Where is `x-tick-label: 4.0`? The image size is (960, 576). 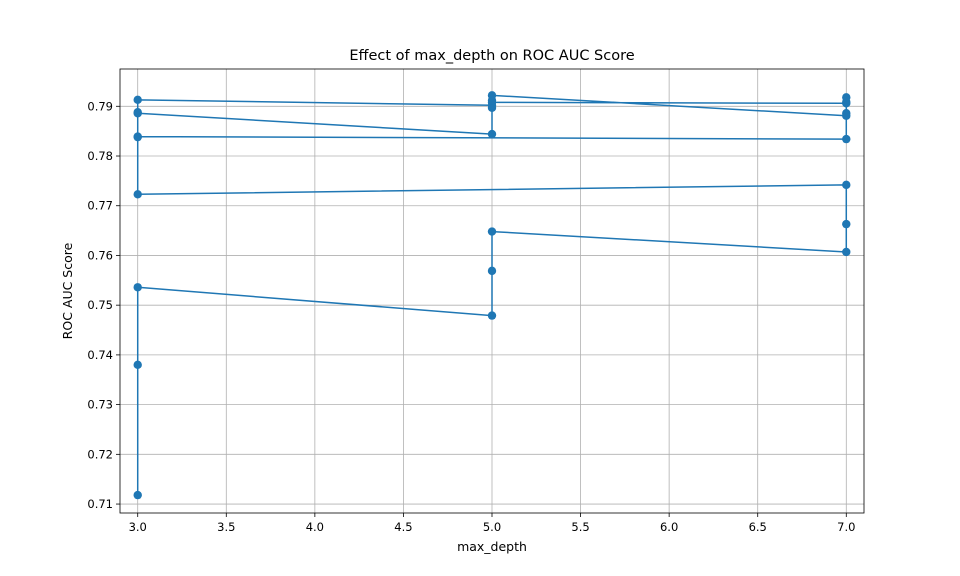 x-tick-label: 4.0 is located at coordinates (315, 527).